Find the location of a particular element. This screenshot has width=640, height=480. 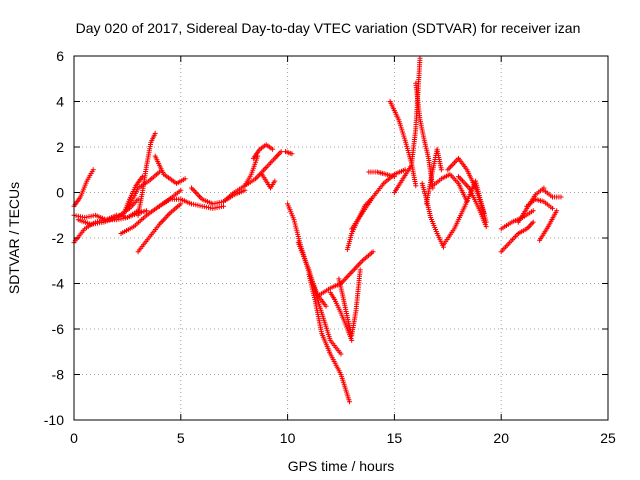

y-tick-label: -8 is located at coordinates (58, 375).